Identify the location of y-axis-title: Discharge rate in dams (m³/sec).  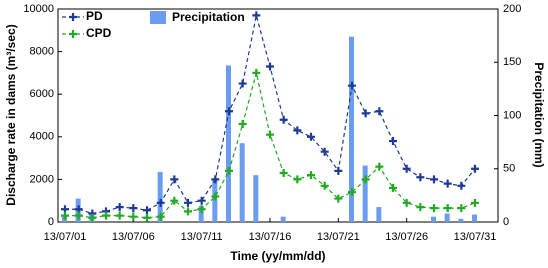
(11, 114).